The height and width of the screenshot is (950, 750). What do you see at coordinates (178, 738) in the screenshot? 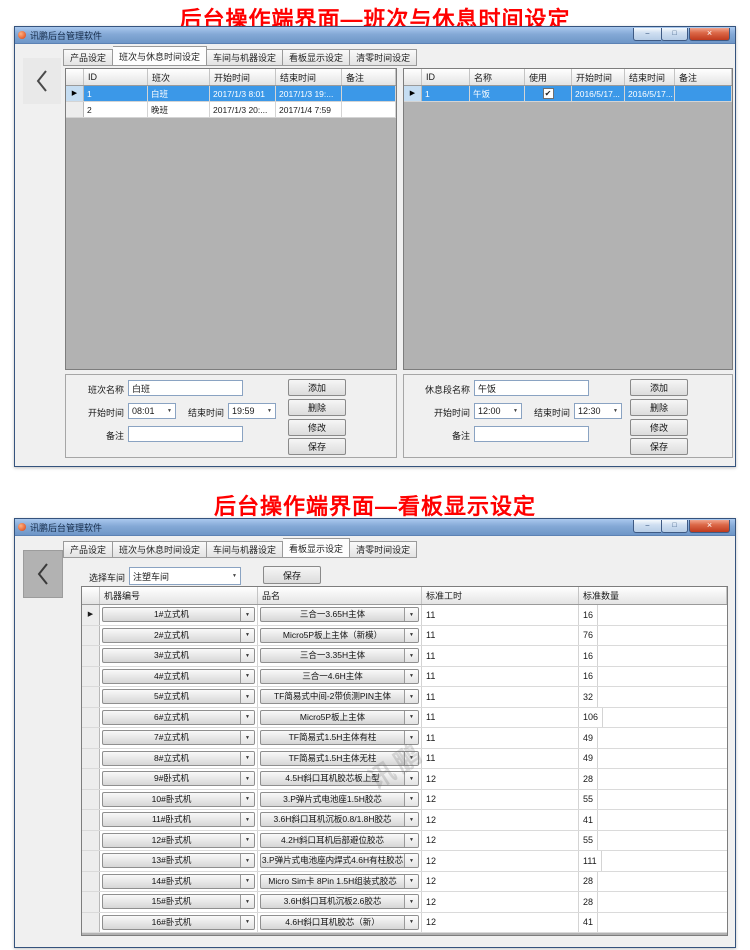
I see `machine-combo: 7#立式机 ▼` at bounding box center [178, 738].